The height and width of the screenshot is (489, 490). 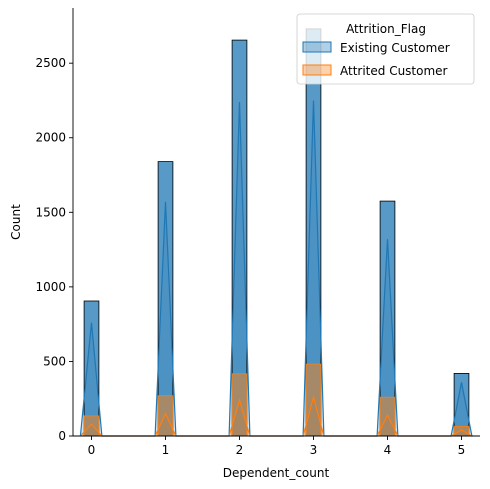 I want to click on kde-line-attrited, so click(x=276, y=415).